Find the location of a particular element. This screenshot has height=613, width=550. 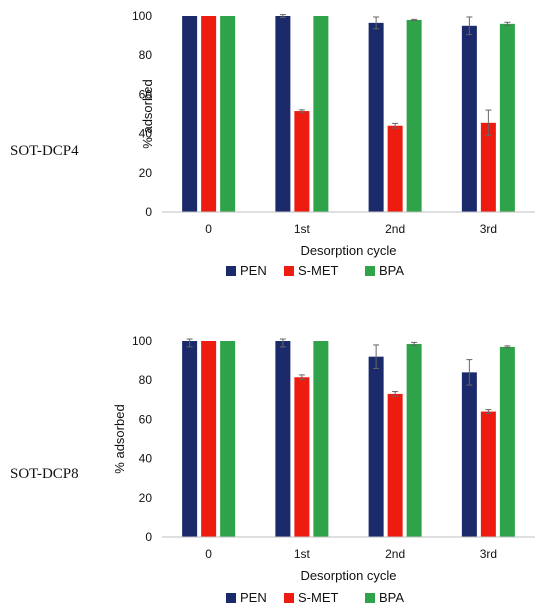

panel-label-top: SOT-DCP4 is located at coordinates (44, 151).